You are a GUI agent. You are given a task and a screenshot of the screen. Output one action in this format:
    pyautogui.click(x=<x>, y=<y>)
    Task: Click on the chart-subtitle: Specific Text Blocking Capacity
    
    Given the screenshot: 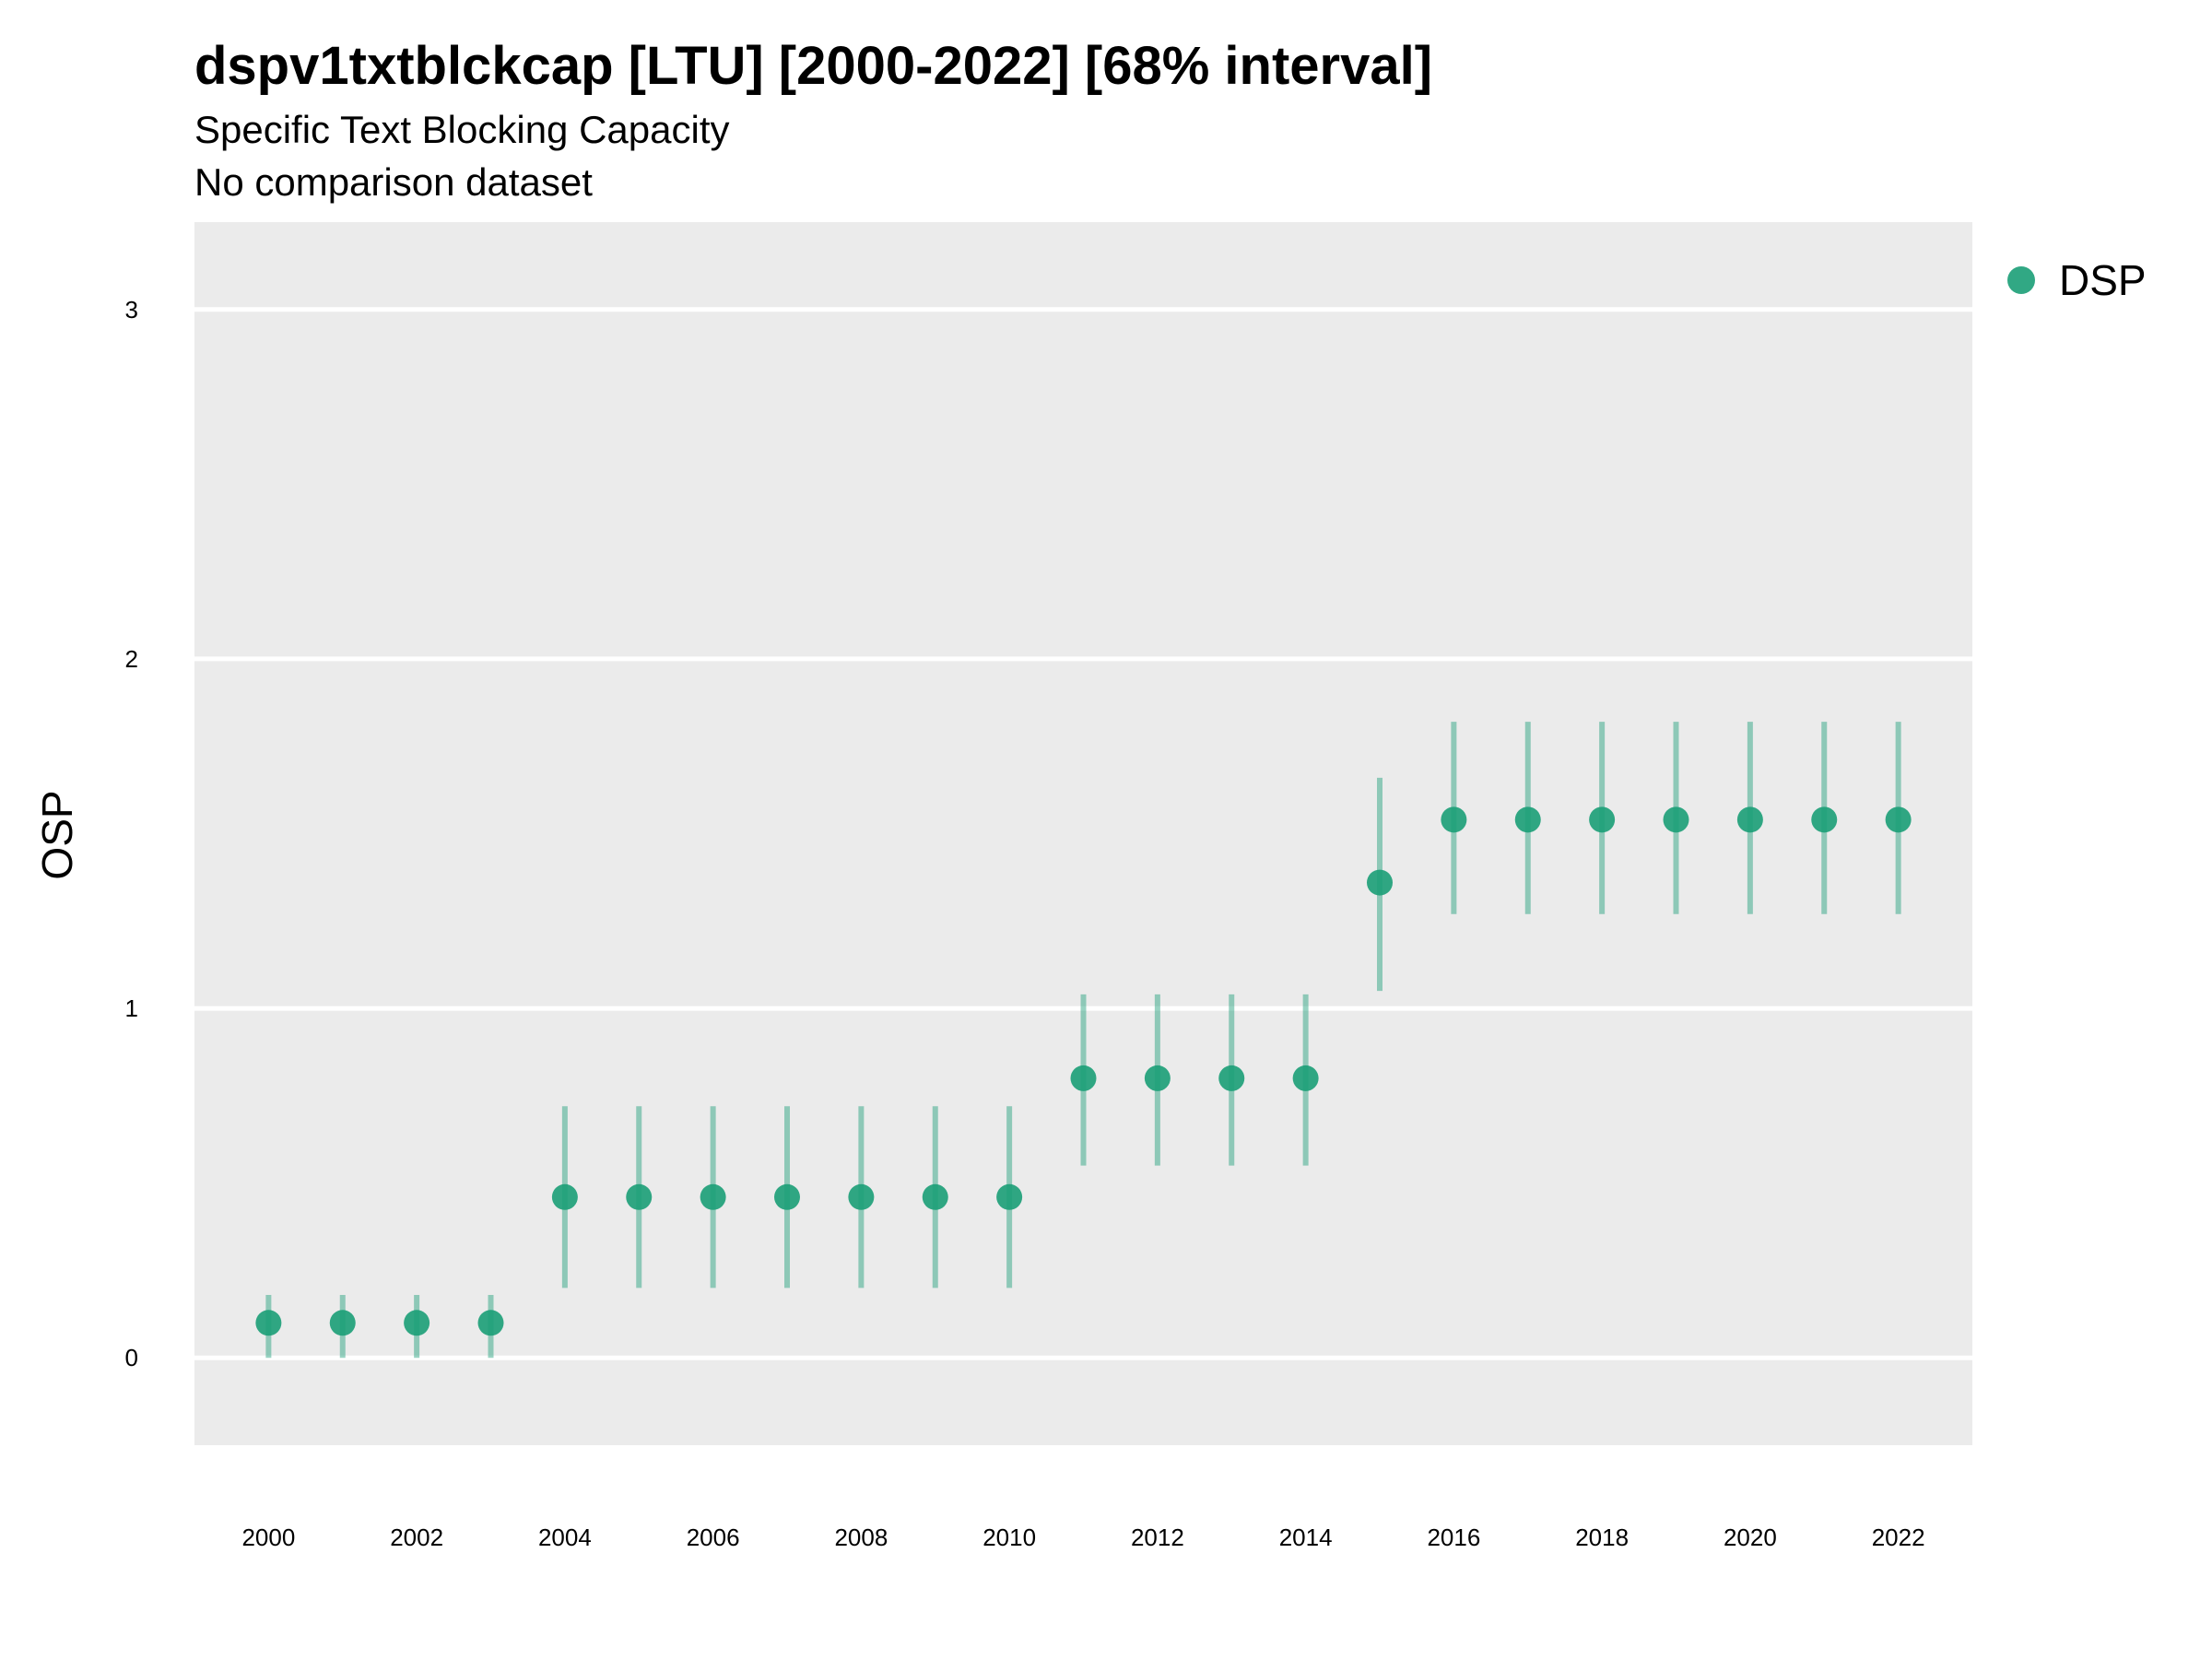 What is the action you would take?
    pyautogui.click(x=462, y=129)
    